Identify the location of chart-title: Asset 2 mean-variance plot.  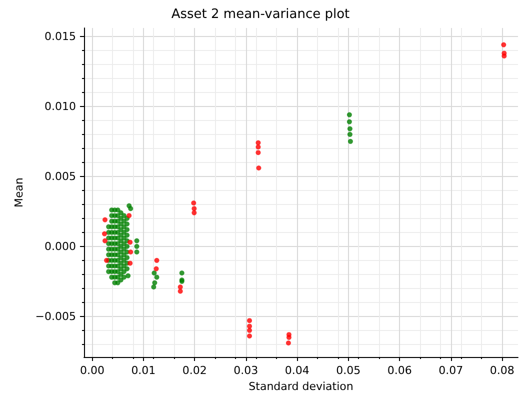
(260, 14).